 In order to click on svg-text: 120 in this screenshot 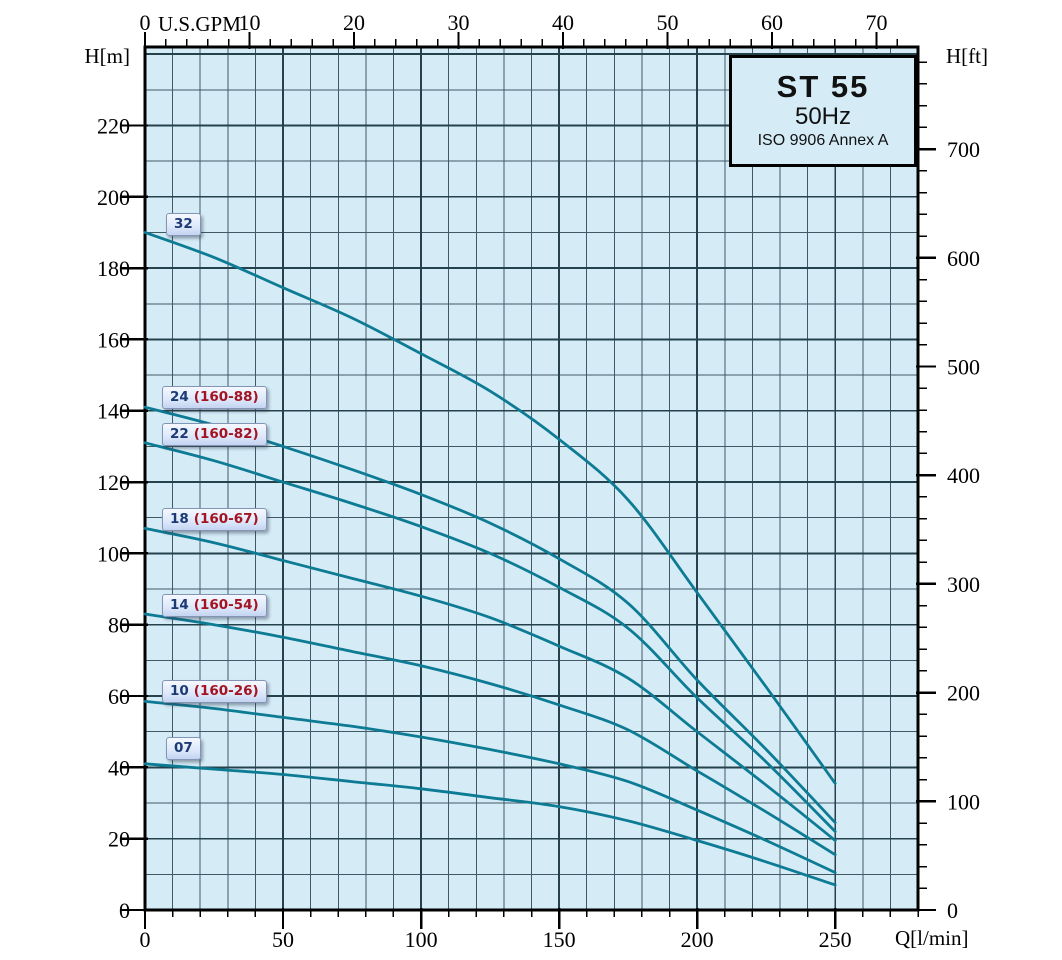, I will do `click(113, 482)`.